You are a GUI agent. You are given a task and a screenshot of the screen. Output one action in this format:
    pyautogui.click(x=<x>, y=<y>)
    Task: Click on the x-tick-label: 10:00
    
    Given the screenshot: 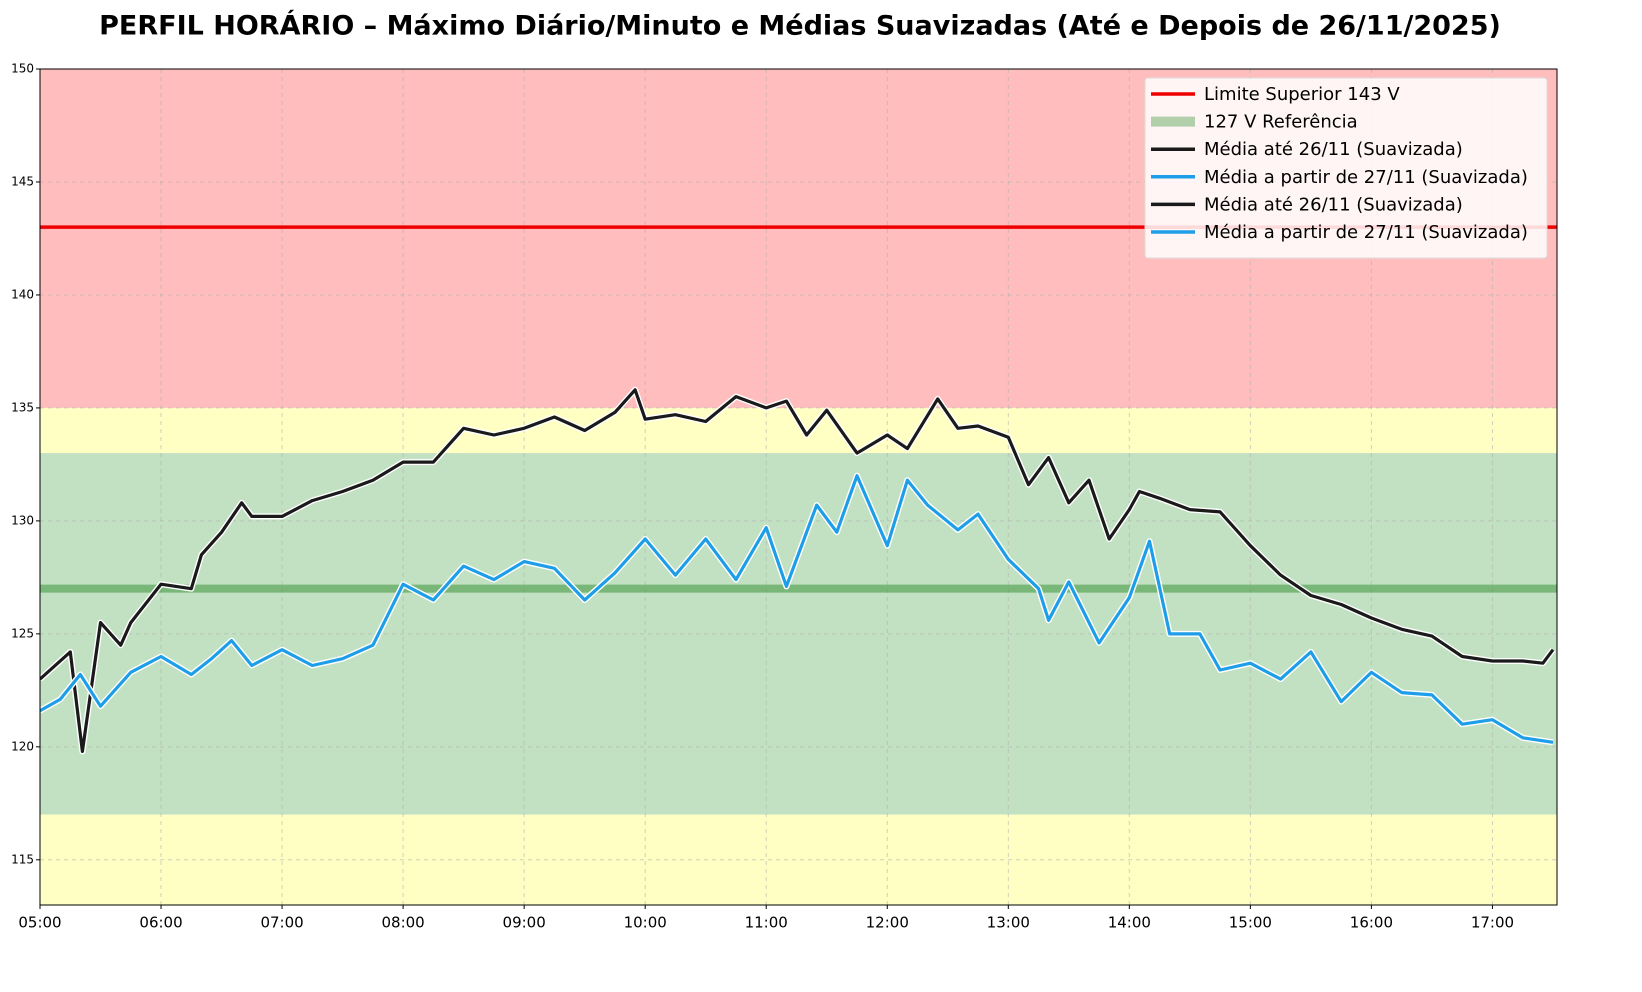 What is the action you would take?
    pyautogui.click(x=645, y=923)
    